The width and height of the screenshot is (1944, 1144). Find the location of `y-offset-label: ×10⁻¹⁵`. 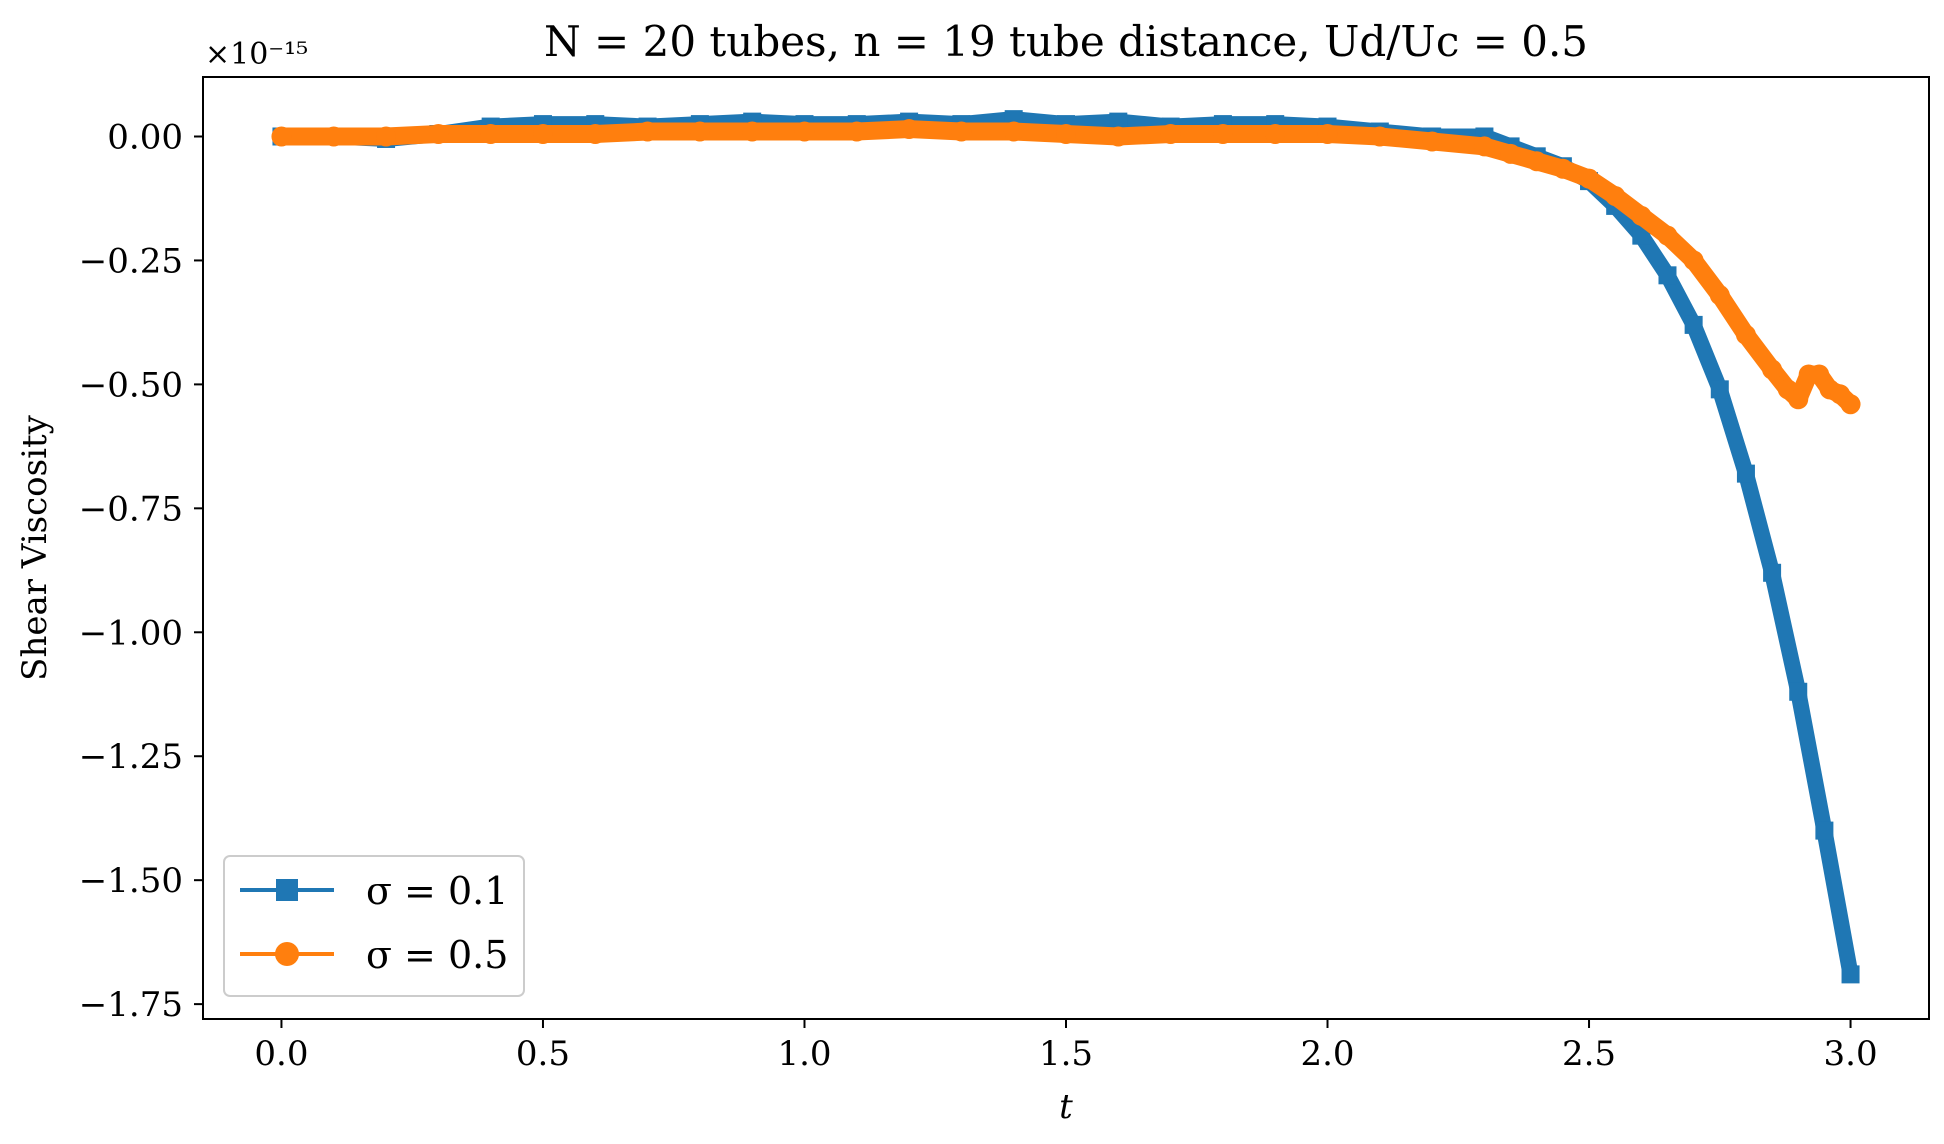

y-offset-label: ×10⁻¹⁵ is located at coordinates (256, 54).